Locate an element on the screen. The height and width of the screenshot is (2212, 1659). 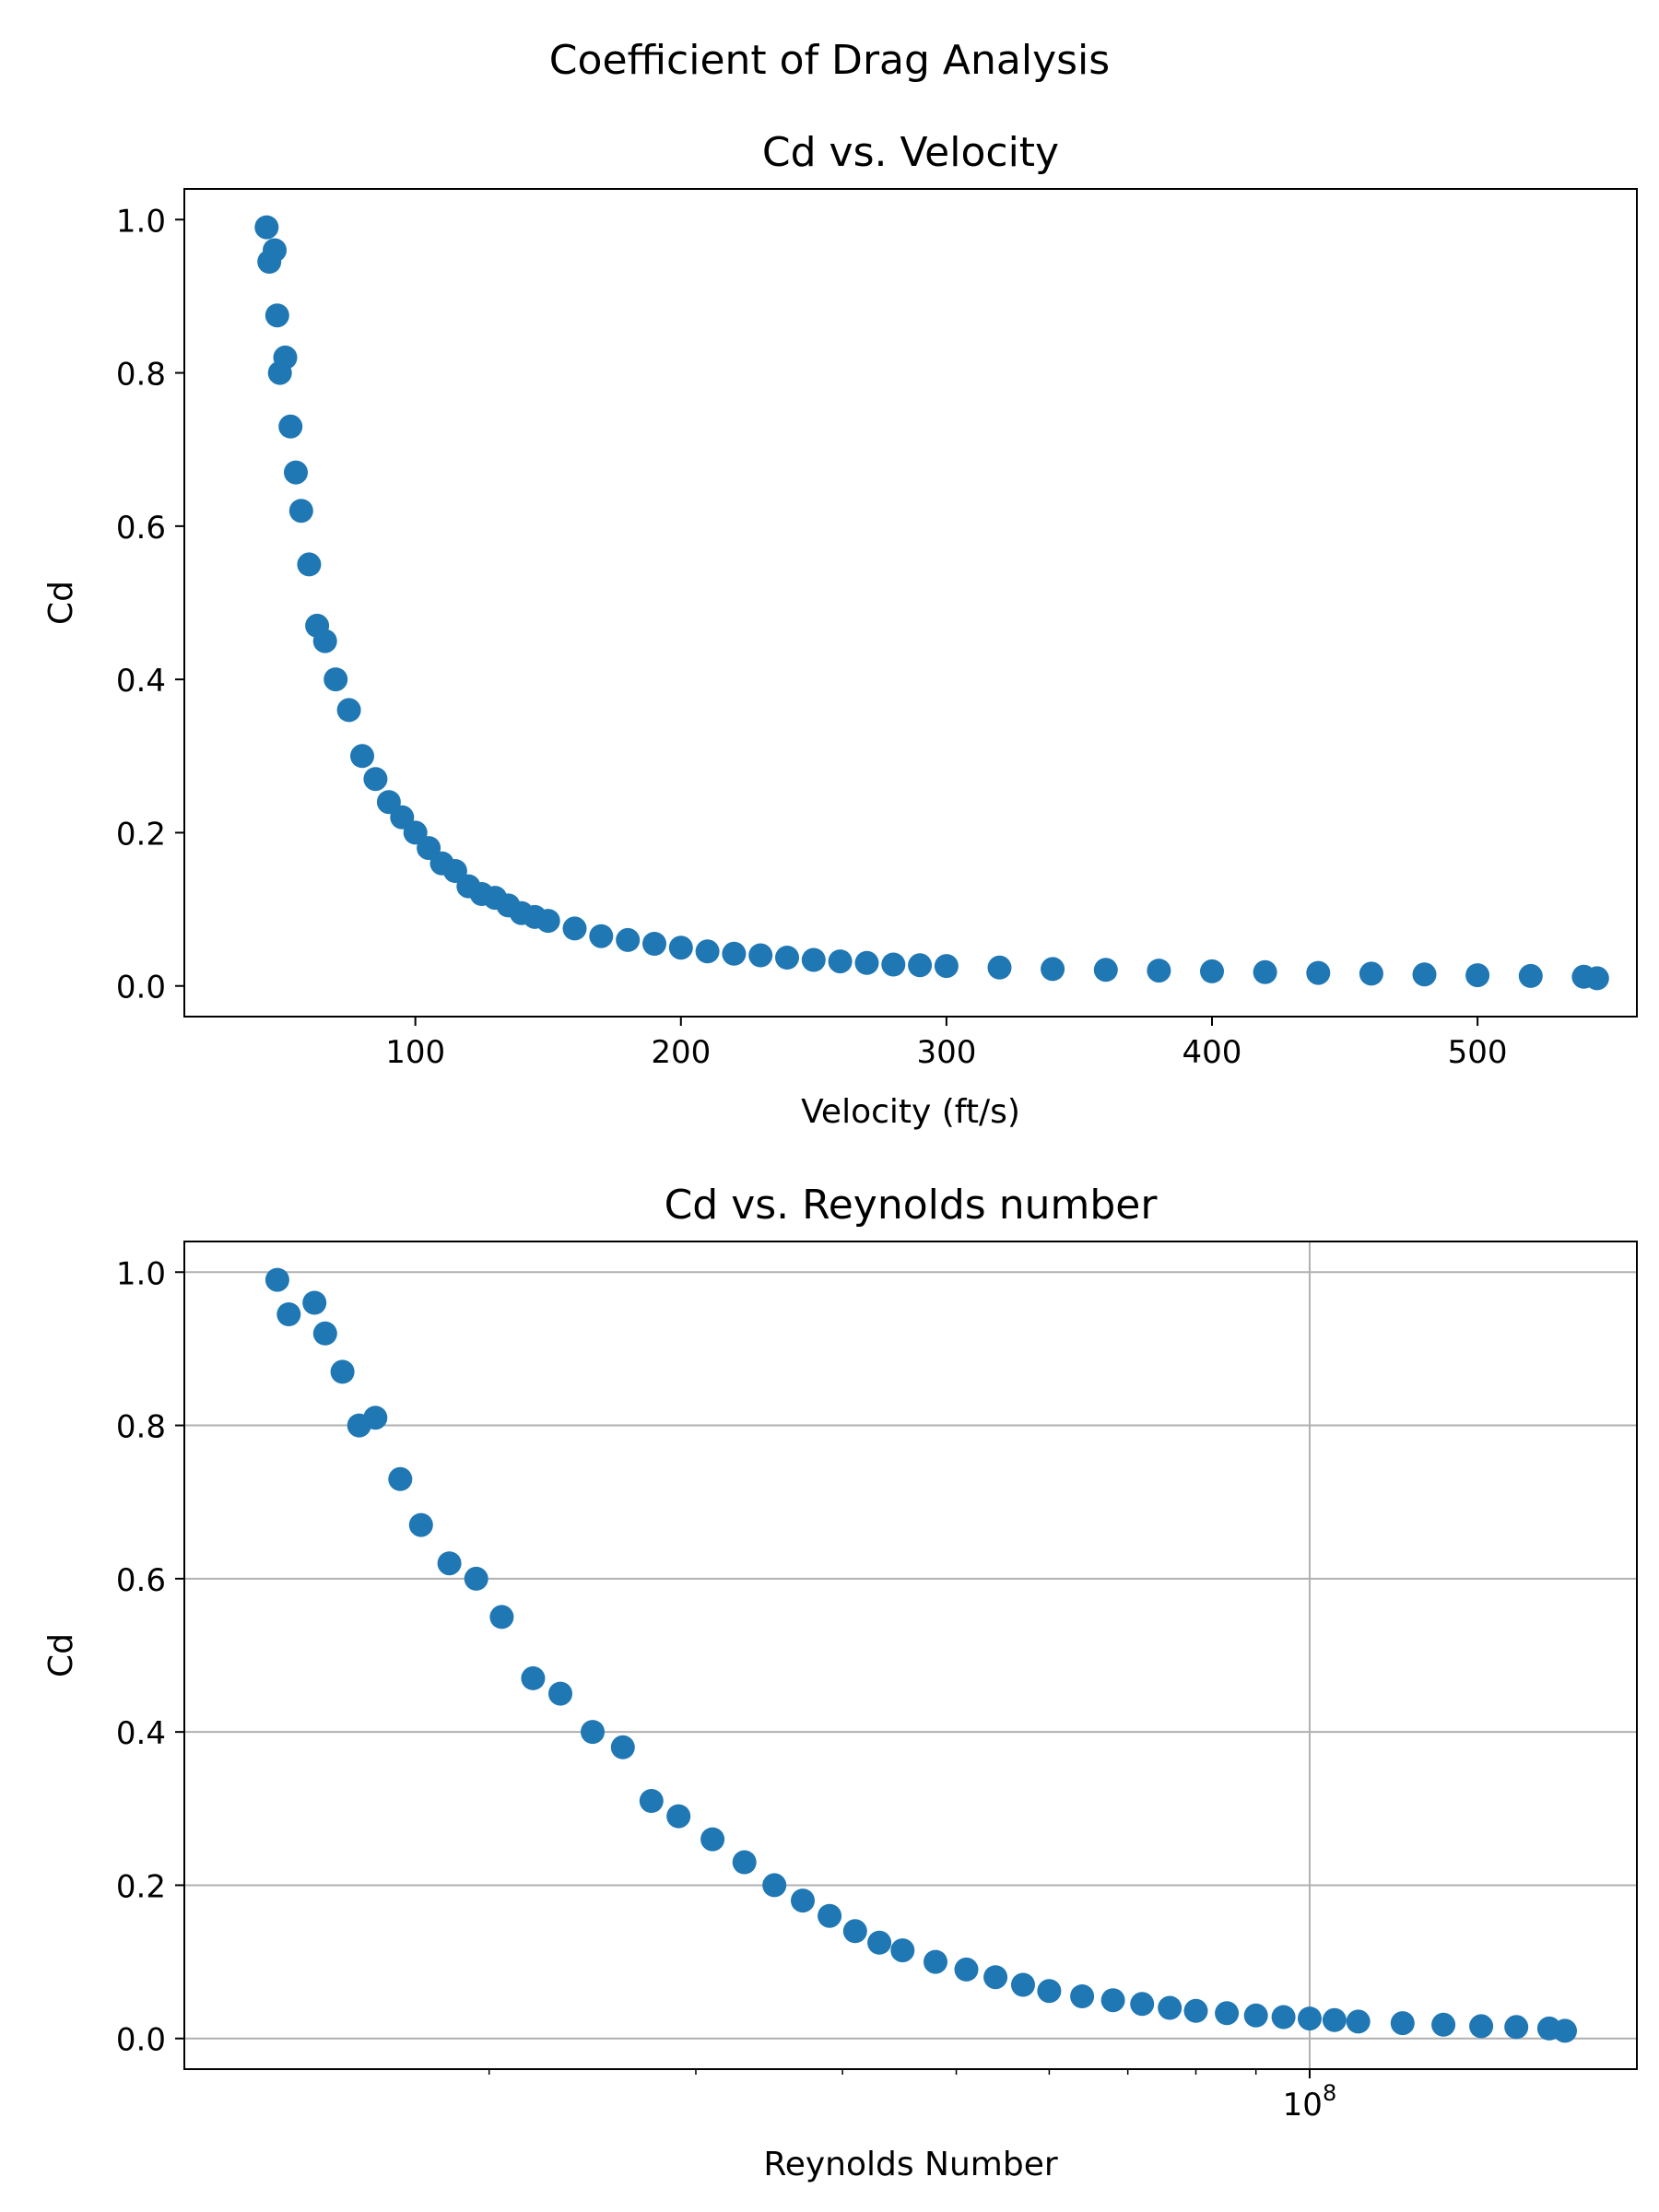
x-tick-label: 300 is located at coordinates (946, 1052).